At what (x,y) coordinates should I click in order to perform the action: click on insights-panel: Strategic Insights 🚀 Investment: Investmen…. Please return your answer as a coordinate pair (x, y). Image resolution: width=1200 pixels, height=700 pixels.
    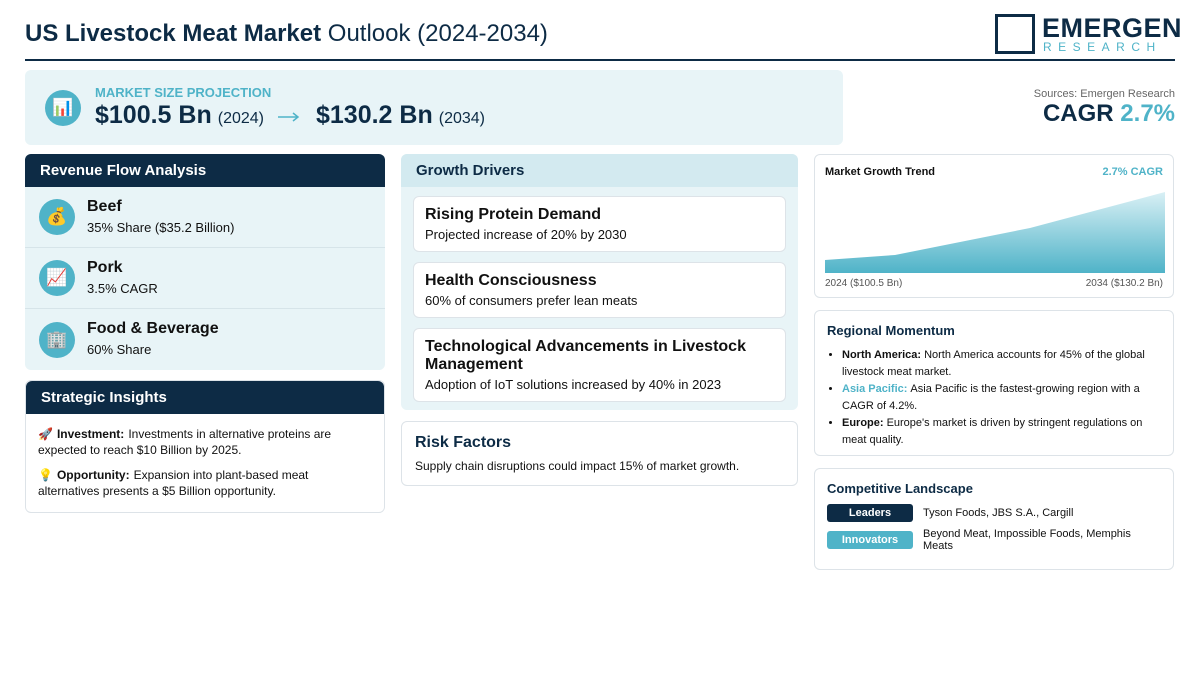
    Looking at the image, I should click on (205, 446).